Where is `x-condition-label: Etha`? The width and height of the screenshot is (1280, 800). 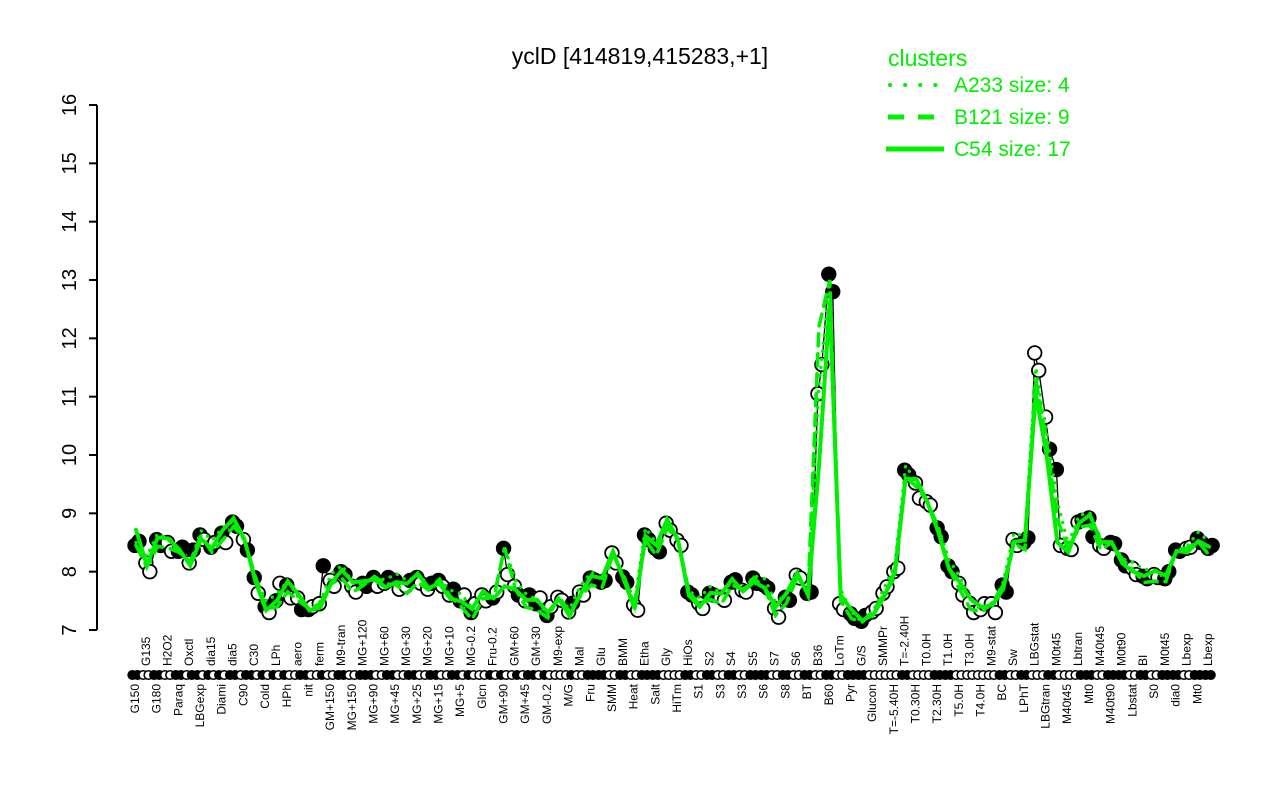
x-condition-label: Etha is located at coordinates (644, 653).